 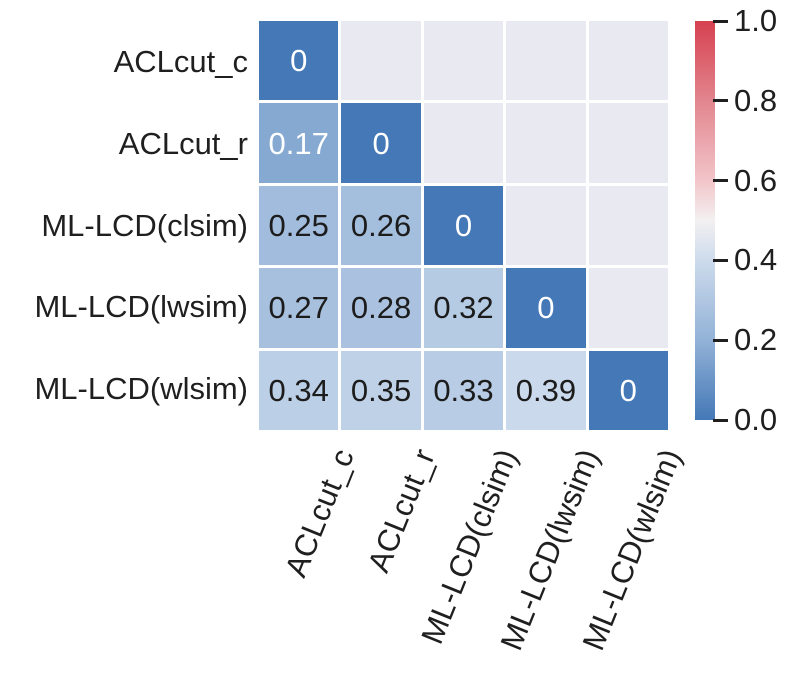 I want to click on y-tick-label: ACLcut_r, so click(x=183, y=143).